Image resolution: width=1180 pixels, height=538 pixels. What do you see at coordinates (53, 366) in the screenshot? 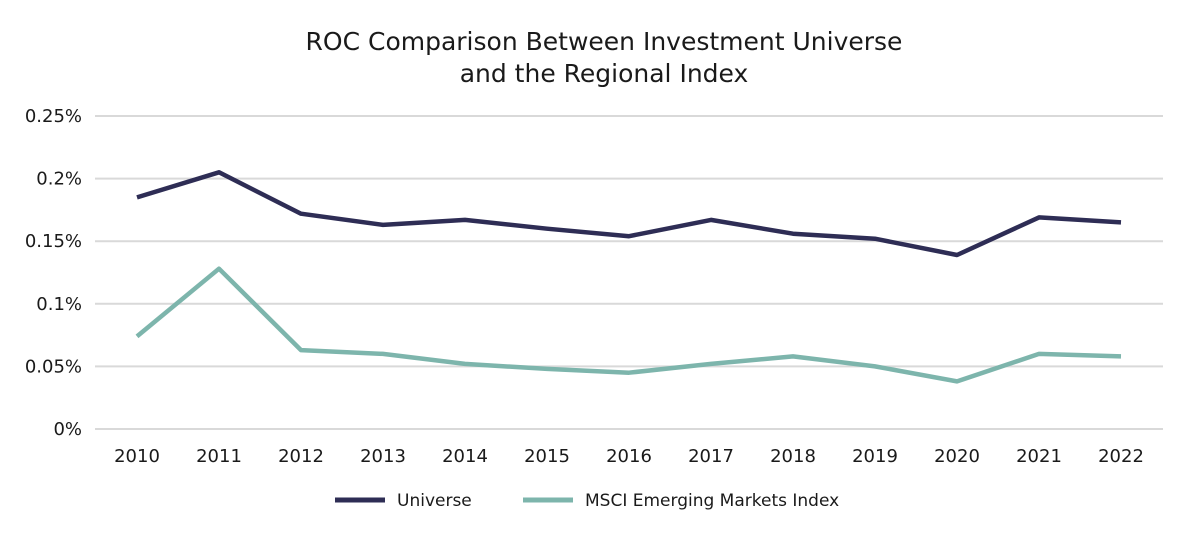
I see `y-tick-label: 0.05%` at bounding box center [53, 366].